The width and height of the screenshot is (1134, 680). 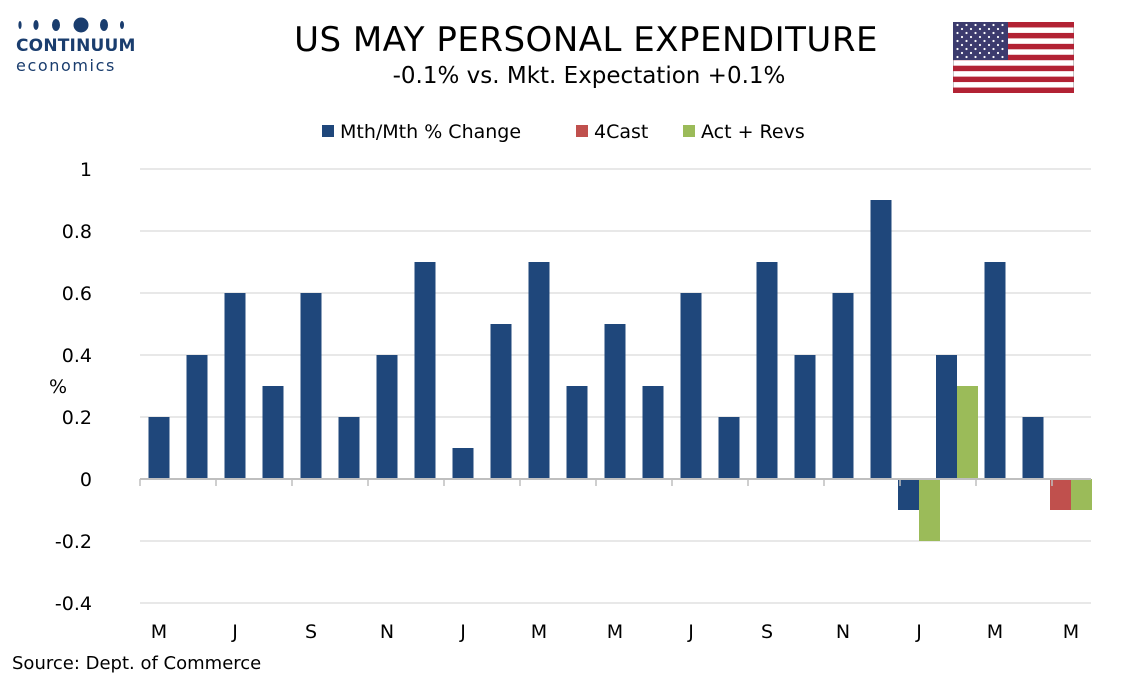 What do you see at coordinates (615, 482) in the screenshot?
I see `x-axis` at bounding box center [615, 482].